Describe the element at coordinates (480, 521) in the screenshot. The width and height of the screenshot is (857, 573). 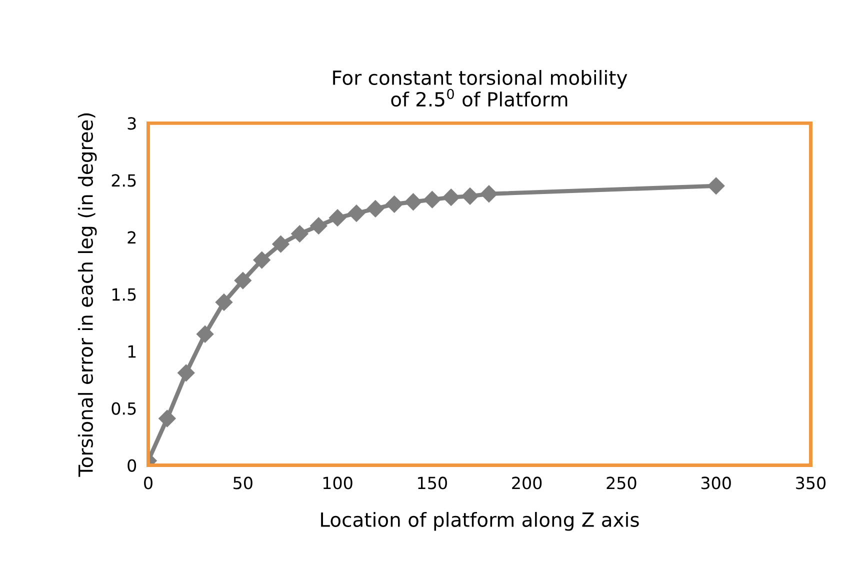
I see `x-axis-title: Location of platform along Z axis` at that location.